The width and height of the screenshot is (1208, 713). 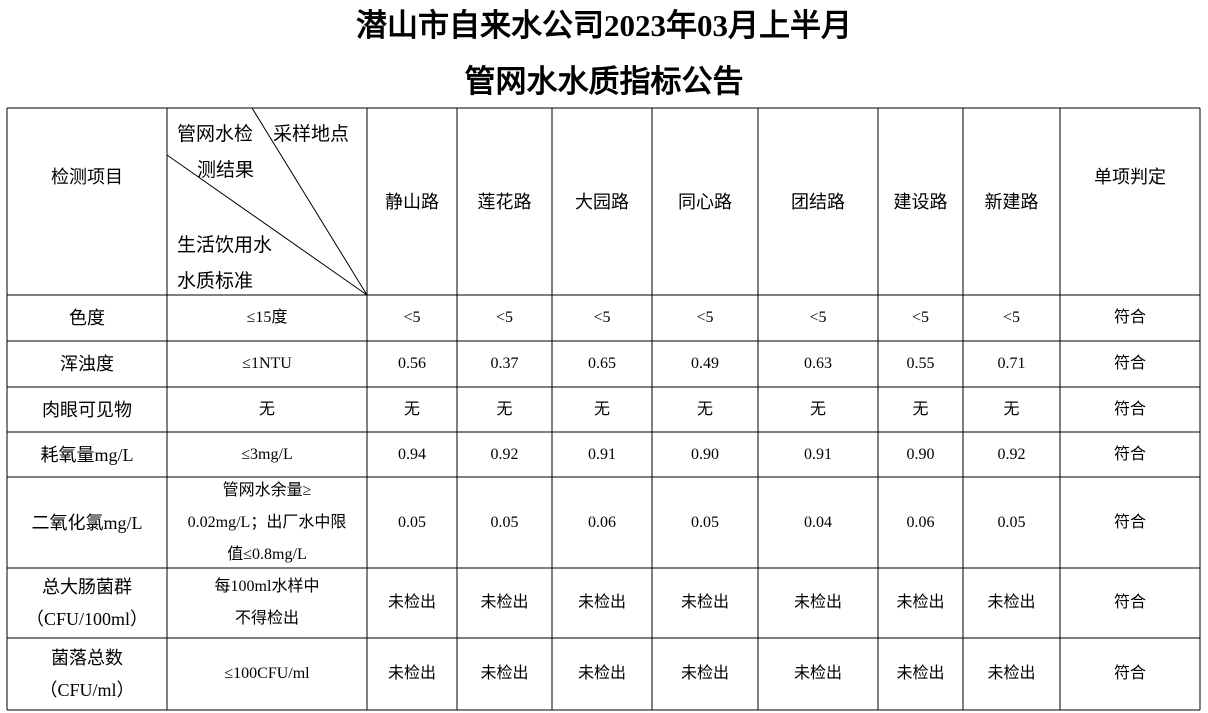 I want to click on result-text: 0.05, so click(x=504, y=522).